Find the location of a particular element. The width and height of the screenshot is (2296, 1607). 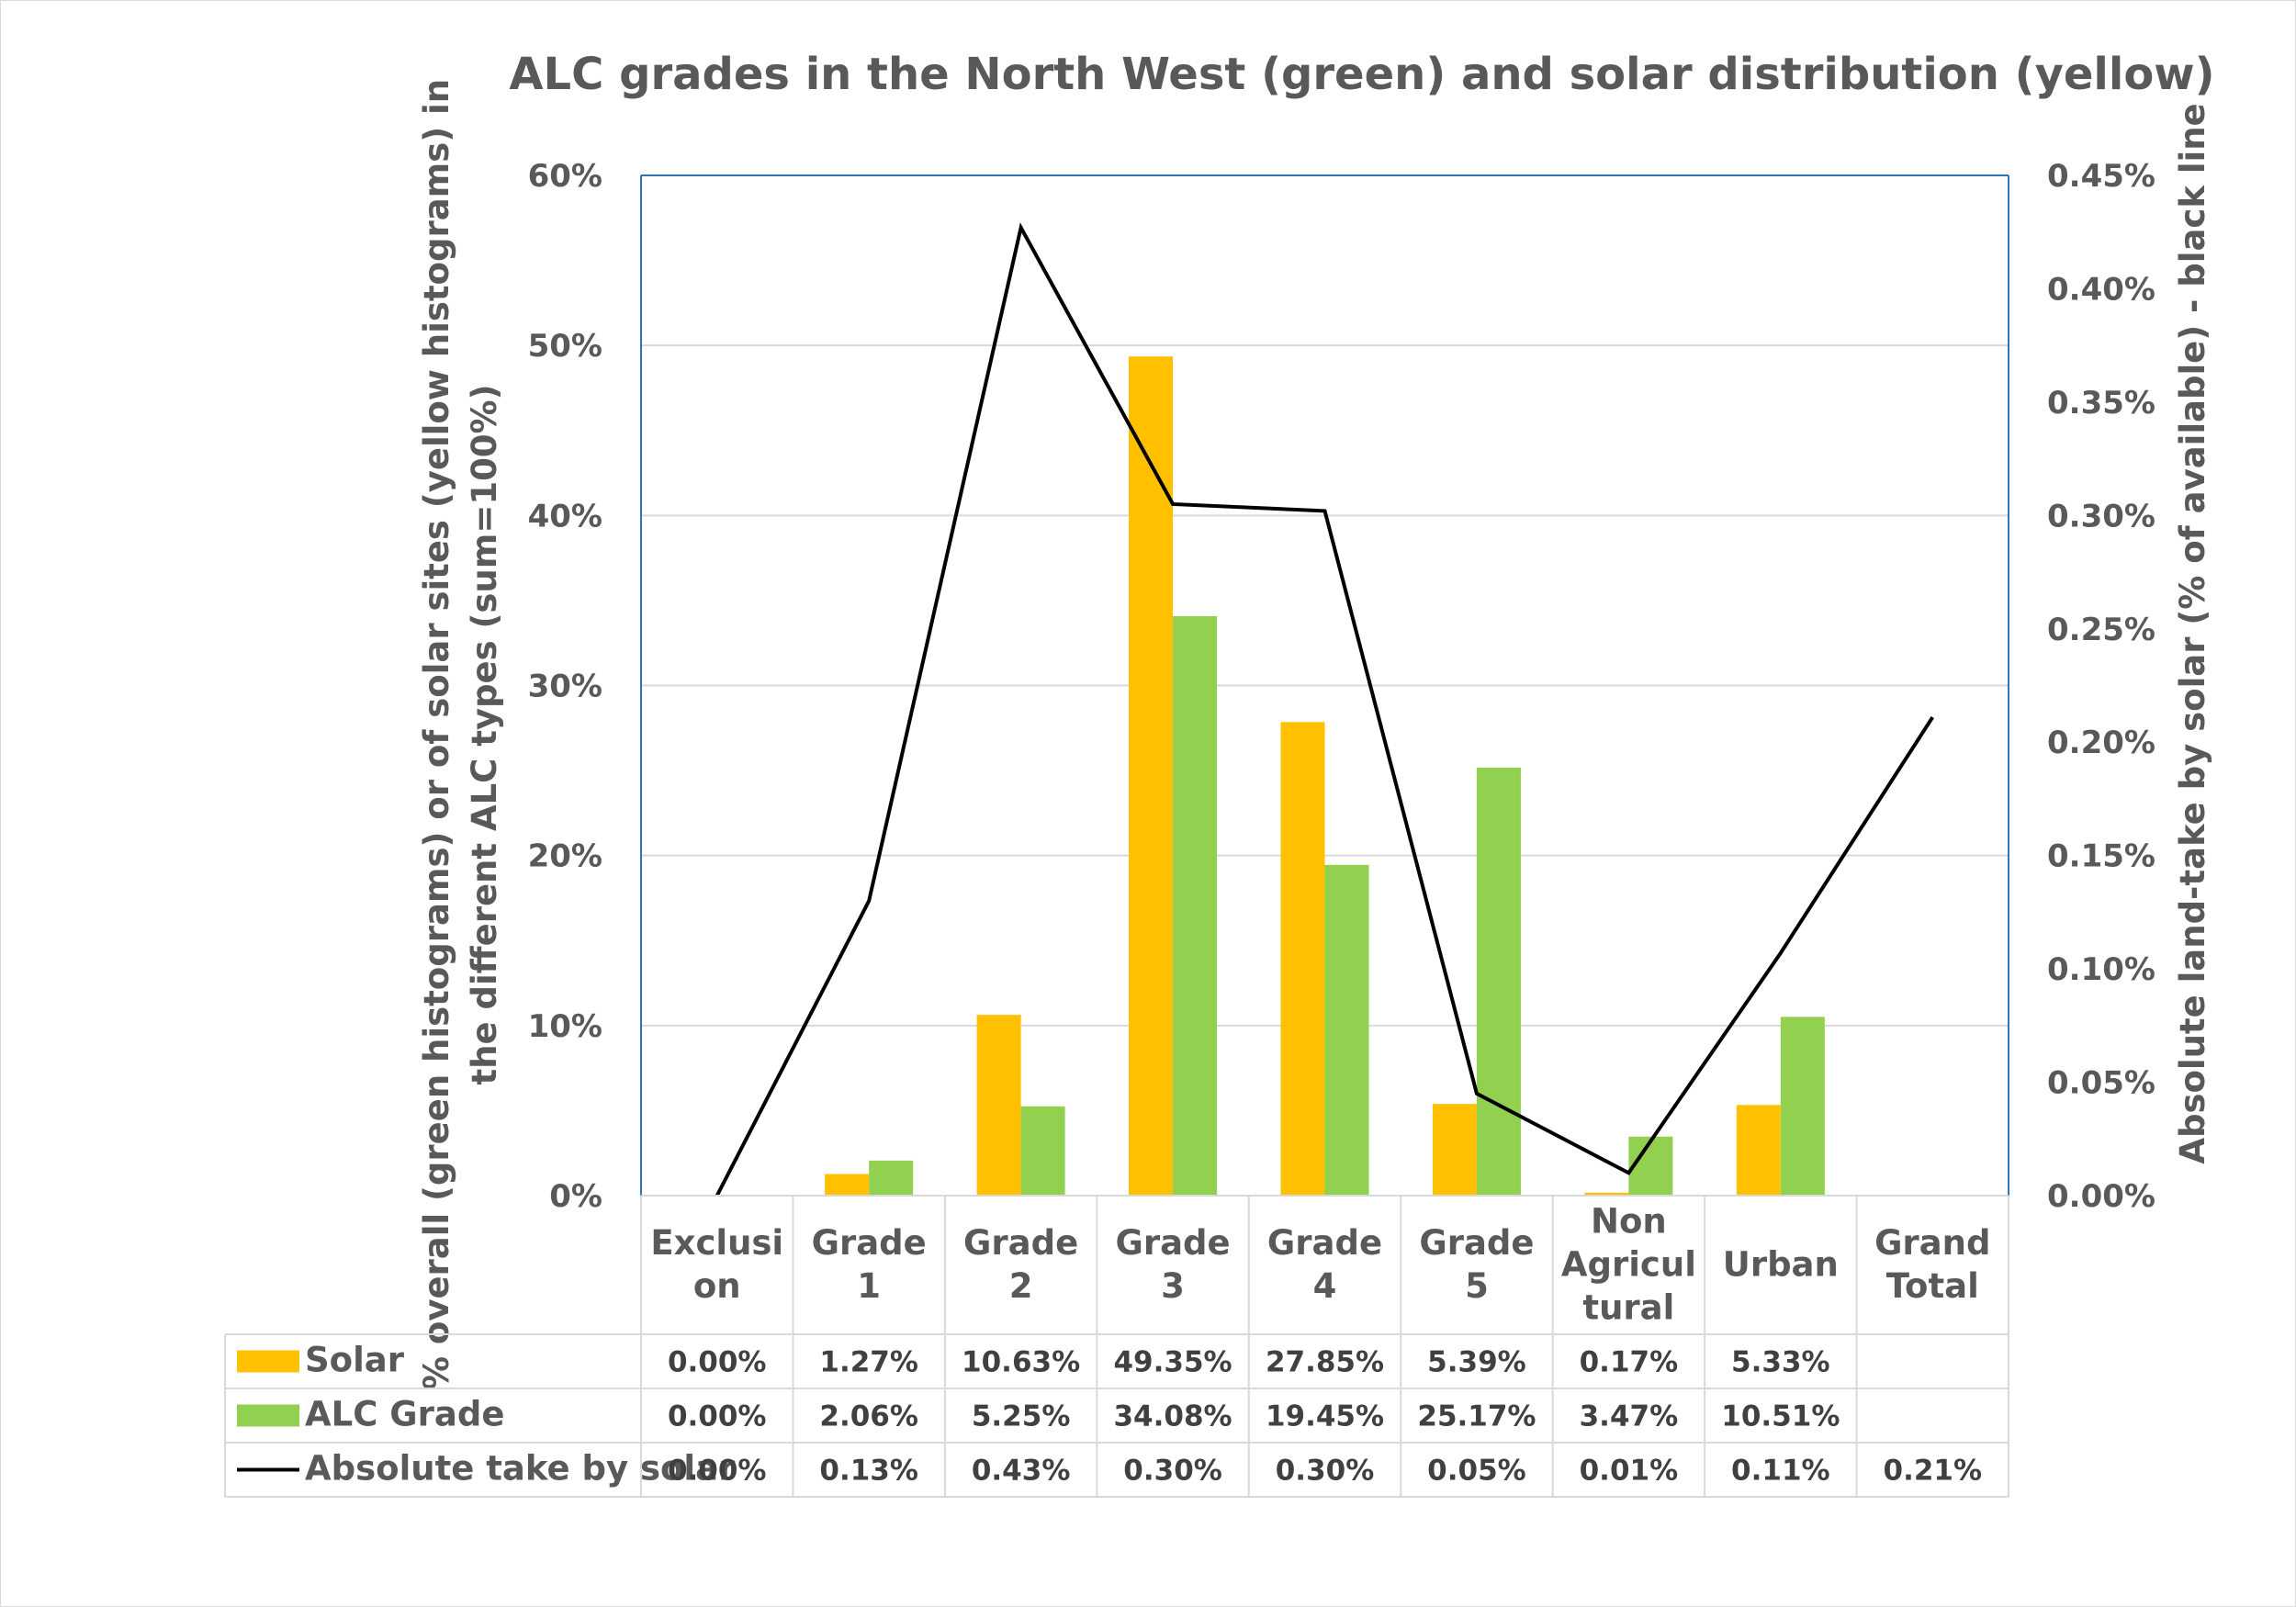

y-right-tick-label: 0.00% is located at coordinates (2101, 1196).